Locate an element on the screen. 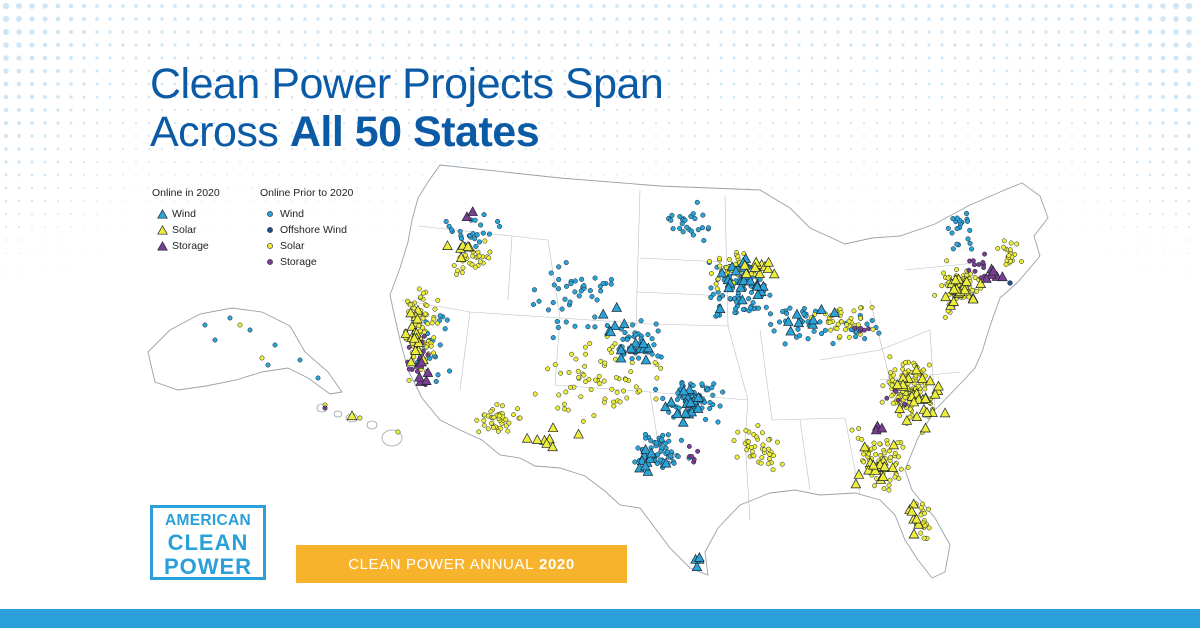 This screenshot has height=628, width=1200. wind-dot-icon is located at coordinates (270, 214).